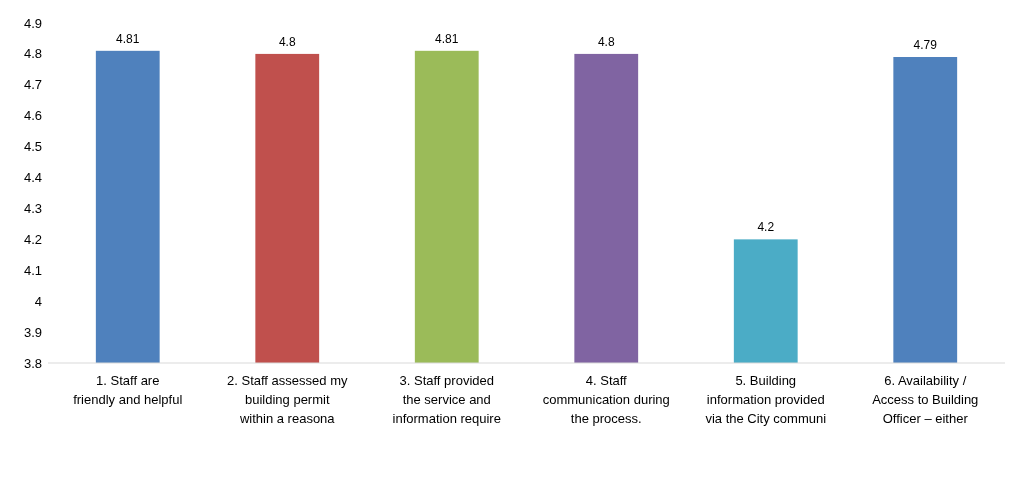  Describe the element at coordinates (32, 85) in the screenshot. I see `y-tick-label: 4.7` at that location.